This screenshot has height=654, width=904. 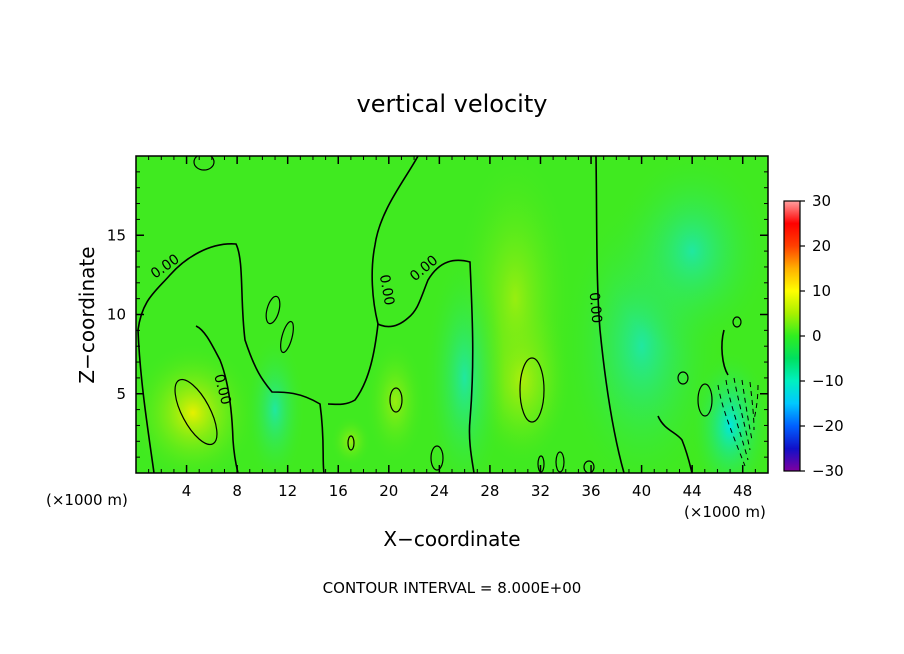 I want to click on y-tick-label-10: 10, so click(x=116, y=315).